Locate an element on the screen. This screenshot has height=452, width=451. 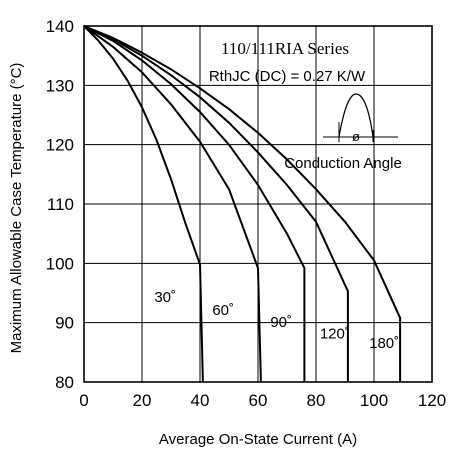
conduction-angle-inset is located at coordinates (360, 117).